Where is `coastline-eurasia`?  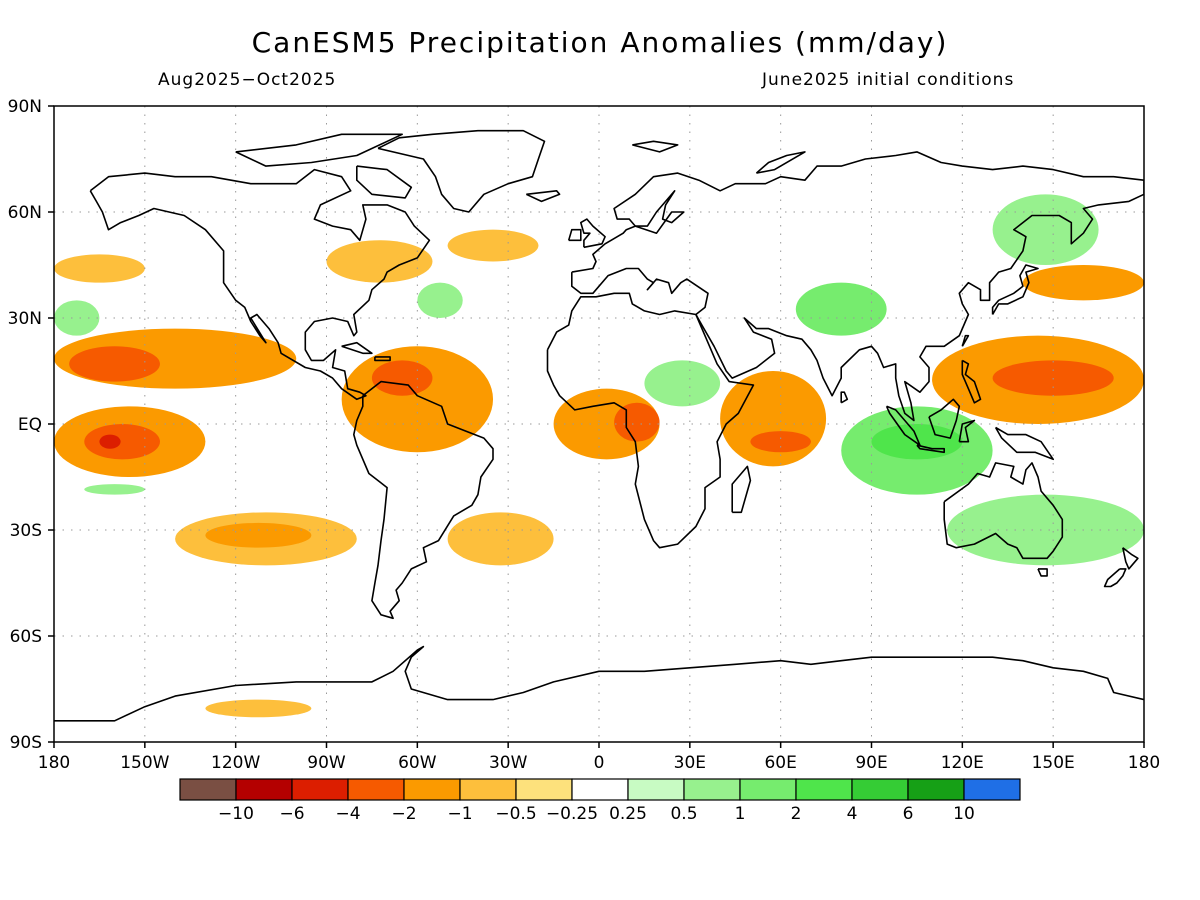
coastline-eurasia is located at coordinates (857, 286).